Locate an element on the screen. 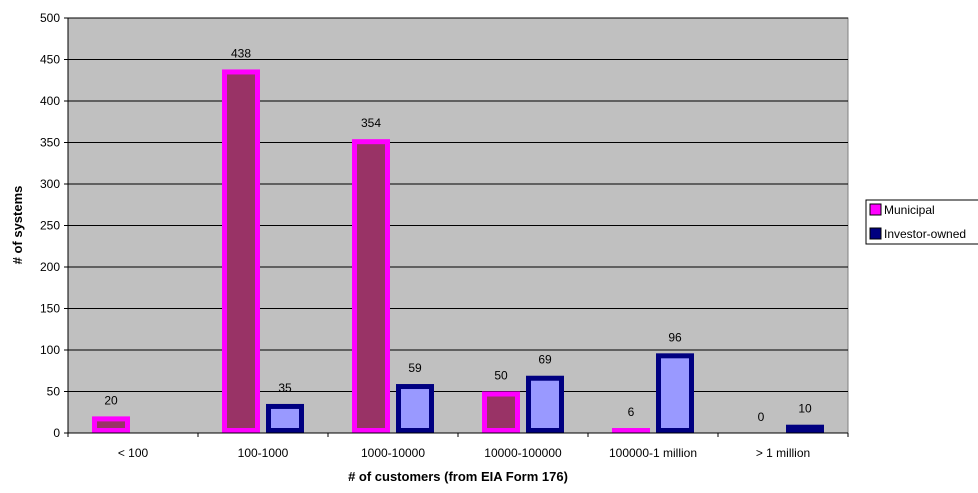  x-axis-title: # of customers (from EIA Form 176) is located at coordinates (458, 476).